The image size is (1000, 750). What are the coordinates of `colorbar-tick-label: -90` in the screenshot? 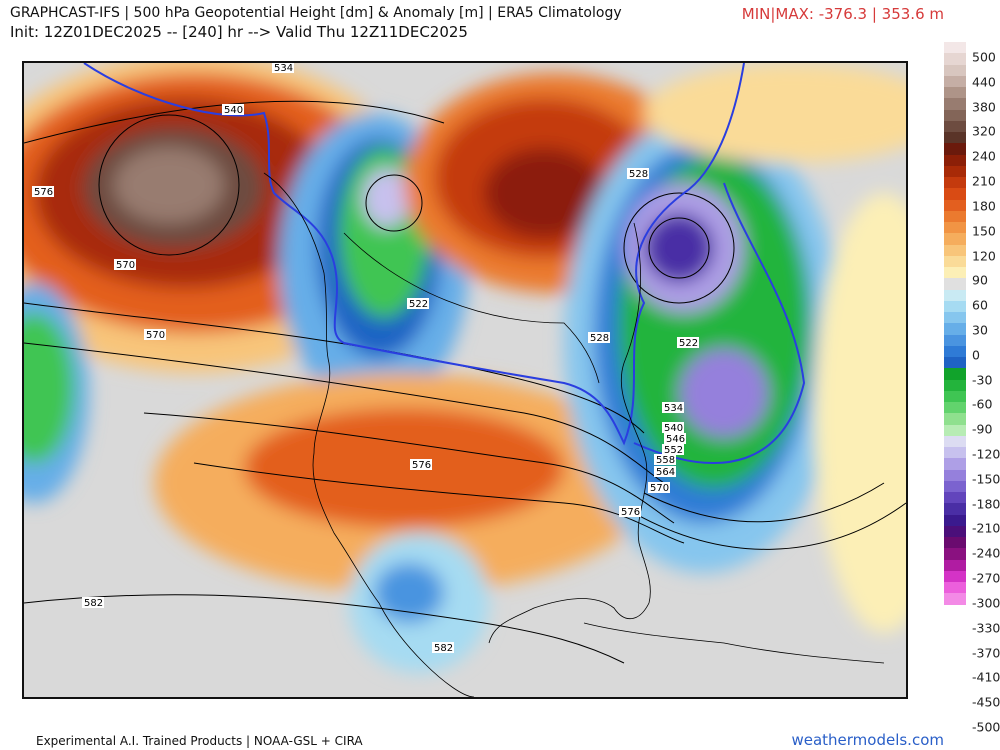 It's located at (982, 429).